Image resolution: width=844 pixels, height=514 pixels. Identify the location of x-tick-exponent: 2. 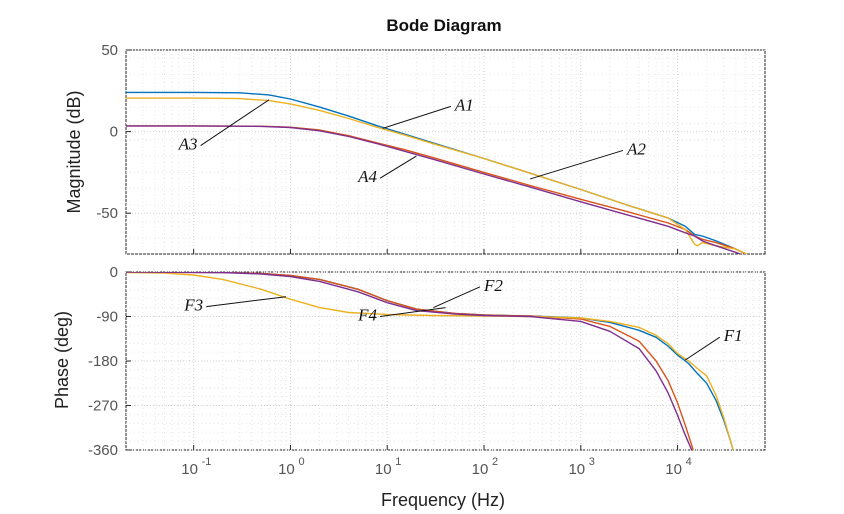
(495, 462).